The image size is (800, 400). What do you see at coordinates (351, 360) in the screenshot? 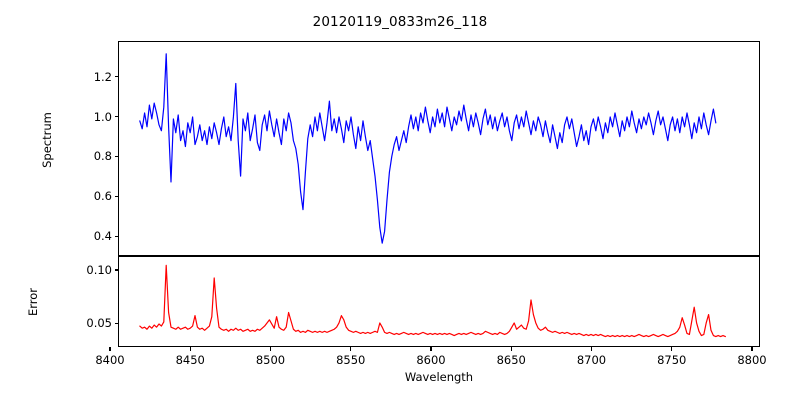
I see `x-tick-label: 8550` at bounding box center [351, 360].